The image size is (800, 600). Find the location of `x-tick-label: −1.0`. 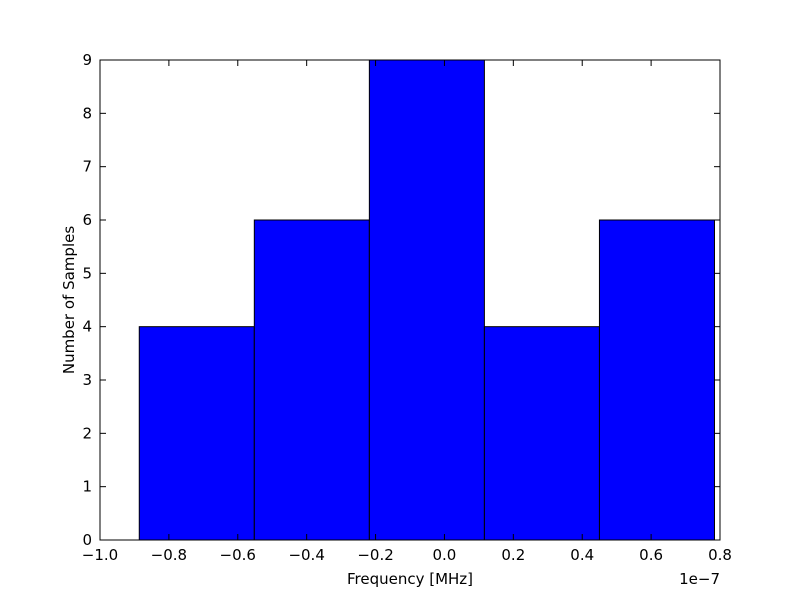

x-tick-label: −1.0 is located at coordinates (100, 555).